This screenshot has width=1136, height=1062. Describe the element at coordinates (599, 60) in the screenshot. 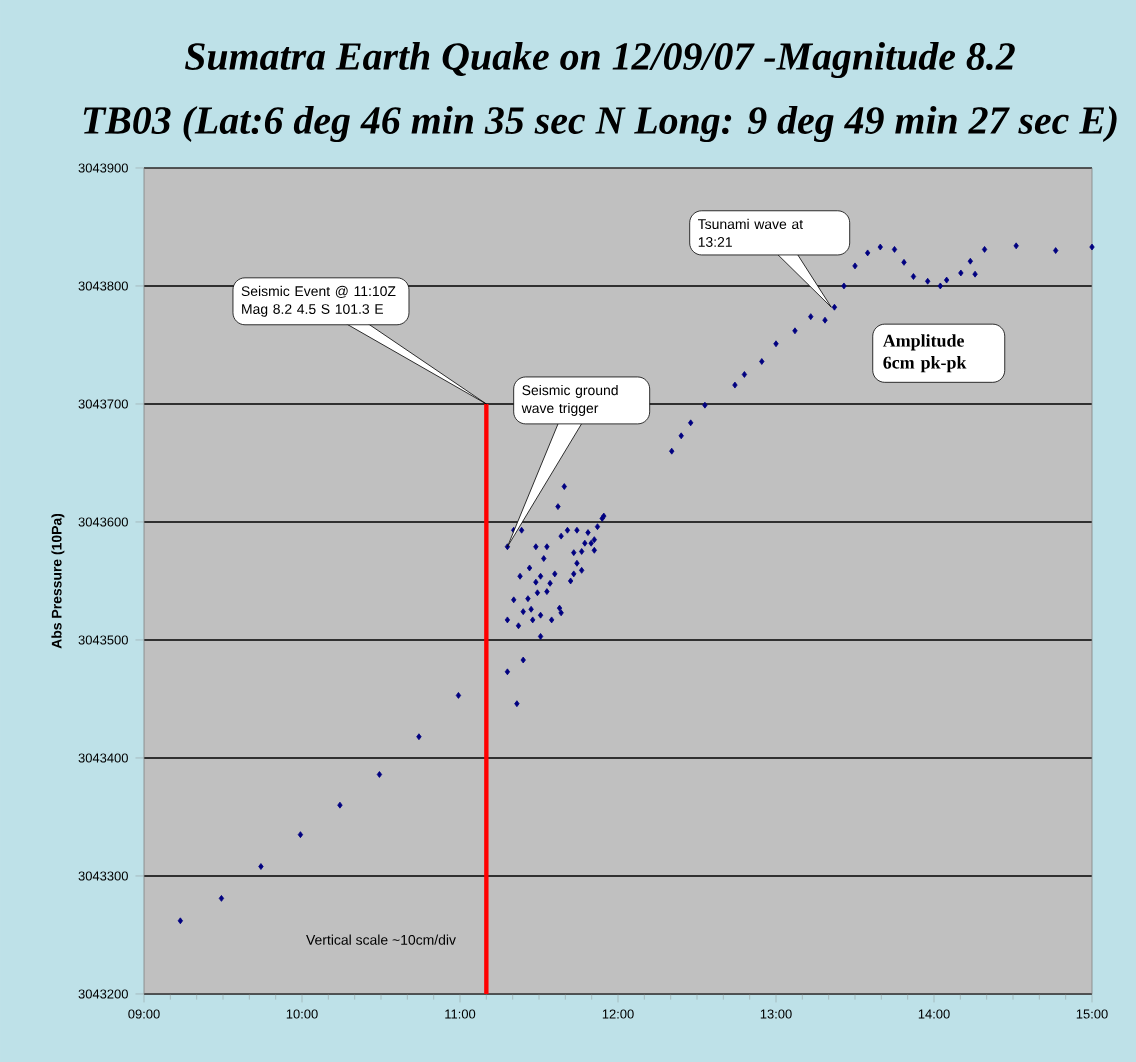

I see `chart-title: Sumatra Earth Quake on 12/09/07 -Magnitude 8.2` at that location.